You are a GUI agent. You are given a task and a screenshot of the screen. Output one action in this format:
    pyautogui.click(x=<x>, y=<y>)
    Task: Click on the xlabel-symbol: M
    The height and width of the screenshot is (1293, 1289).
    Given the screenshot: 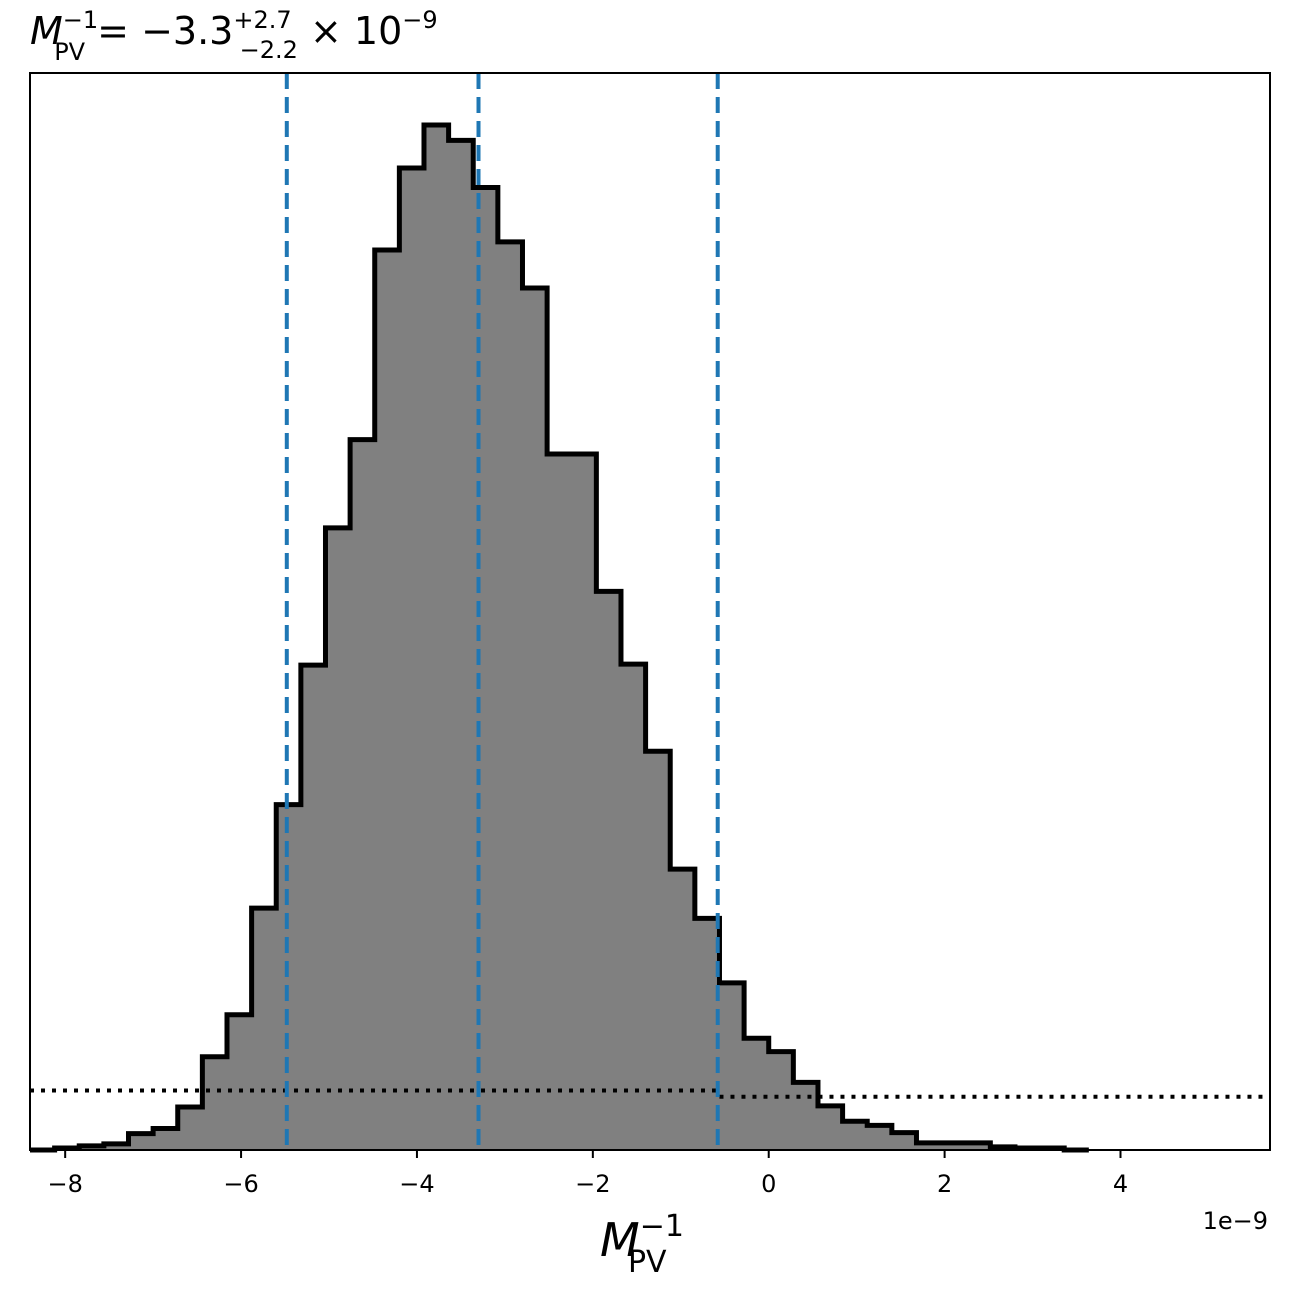 What is the action you would take?
    pyautogui.click(x=620, y=1240)
    